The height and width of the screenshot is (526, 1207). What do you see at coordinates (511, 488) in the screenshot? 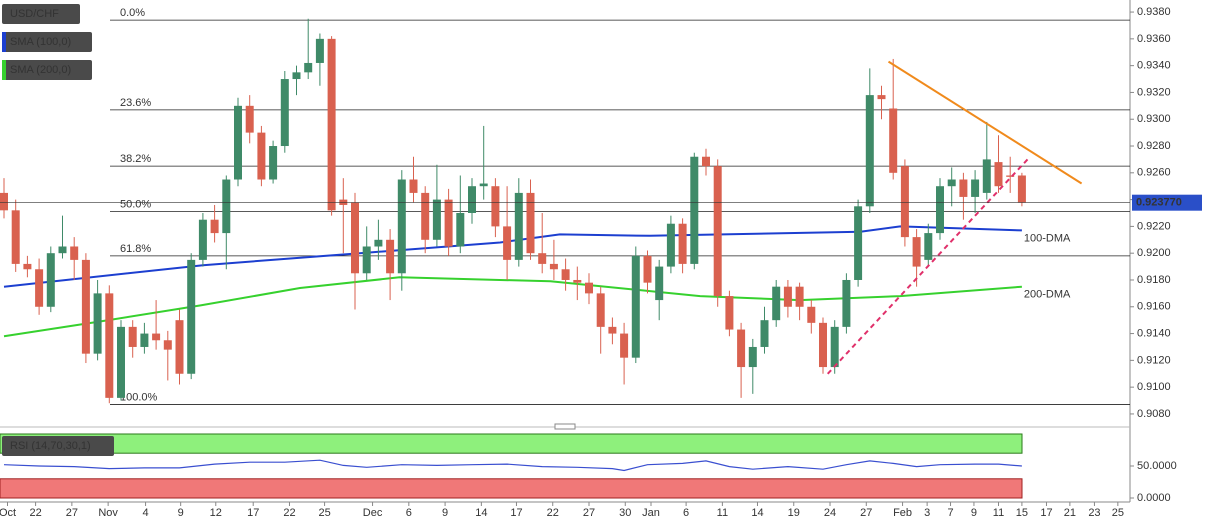
I see `rsi-oversold-band` at bounding box center [511, 488].